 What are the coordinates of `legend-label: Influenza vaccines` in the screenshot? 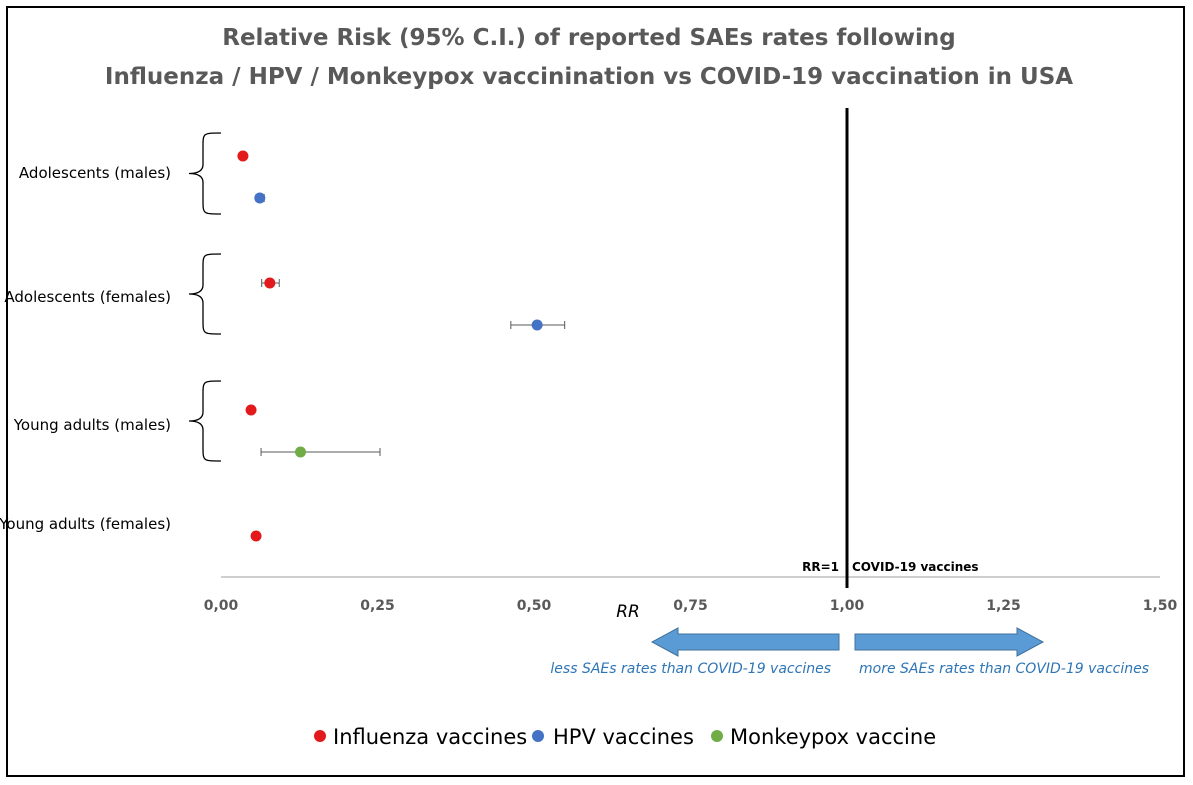 It's located at (430, 737).